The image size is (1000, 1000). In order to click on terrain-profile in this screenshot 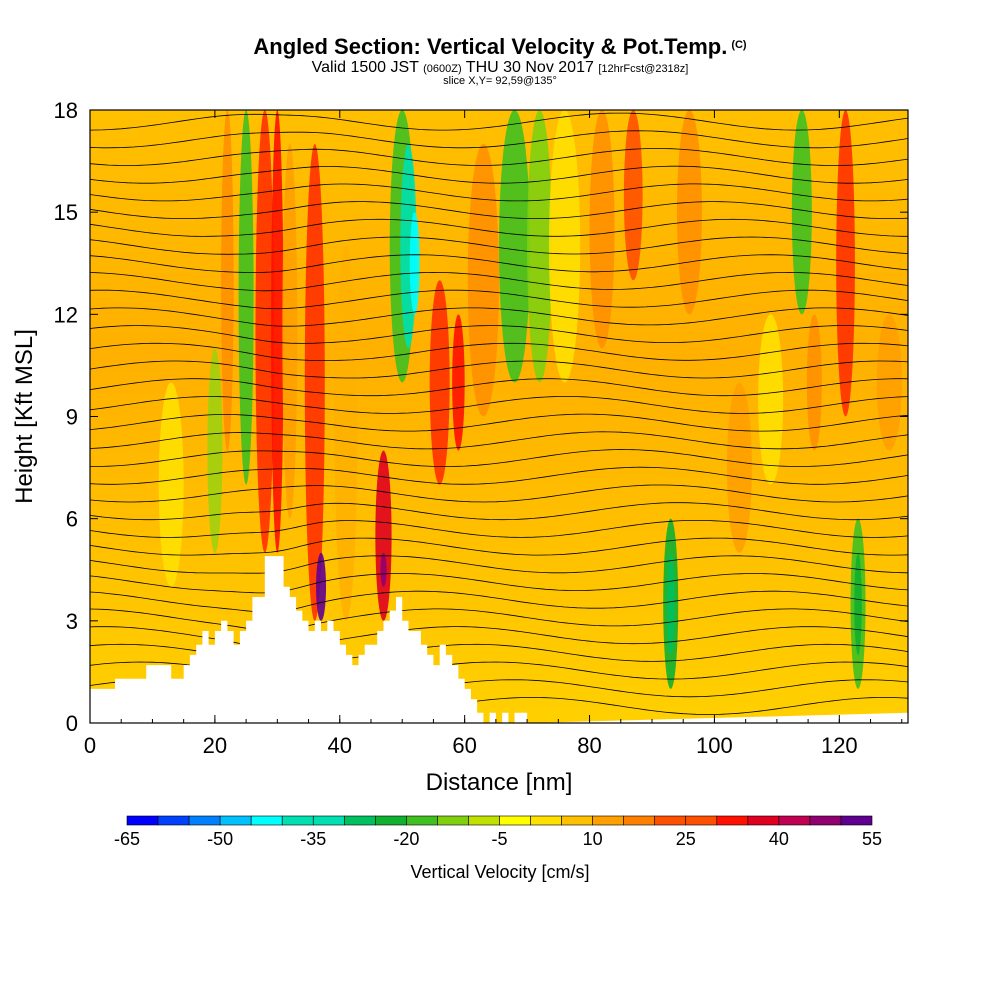, I will do `click(499, 639)`.